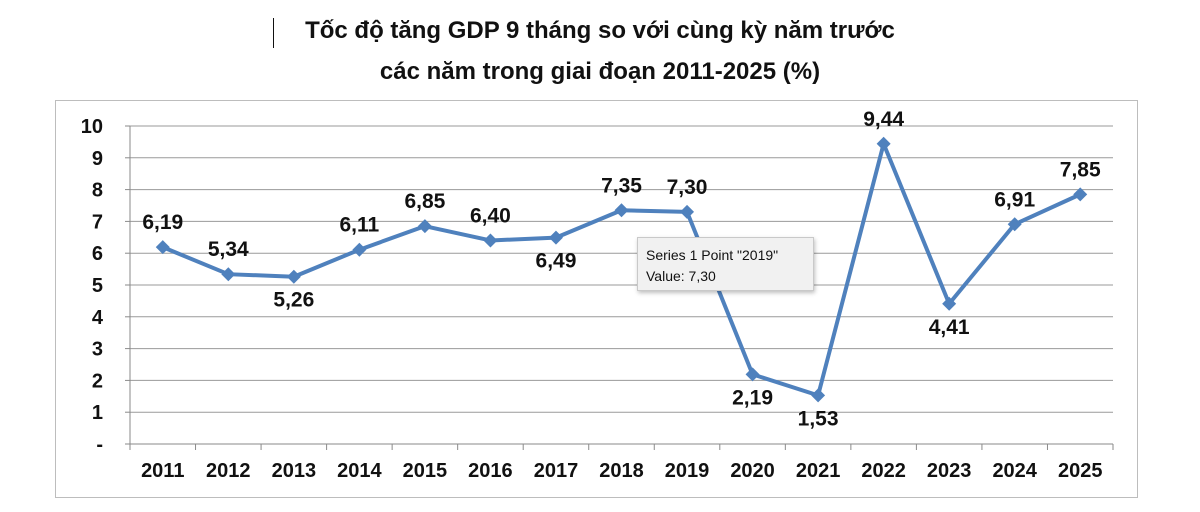 The image size is (1200, 512). What do you see at coordinates (162, 471) in the screenshot?
I see `x-tick-label: 2011` at bounding box center [162, 471].